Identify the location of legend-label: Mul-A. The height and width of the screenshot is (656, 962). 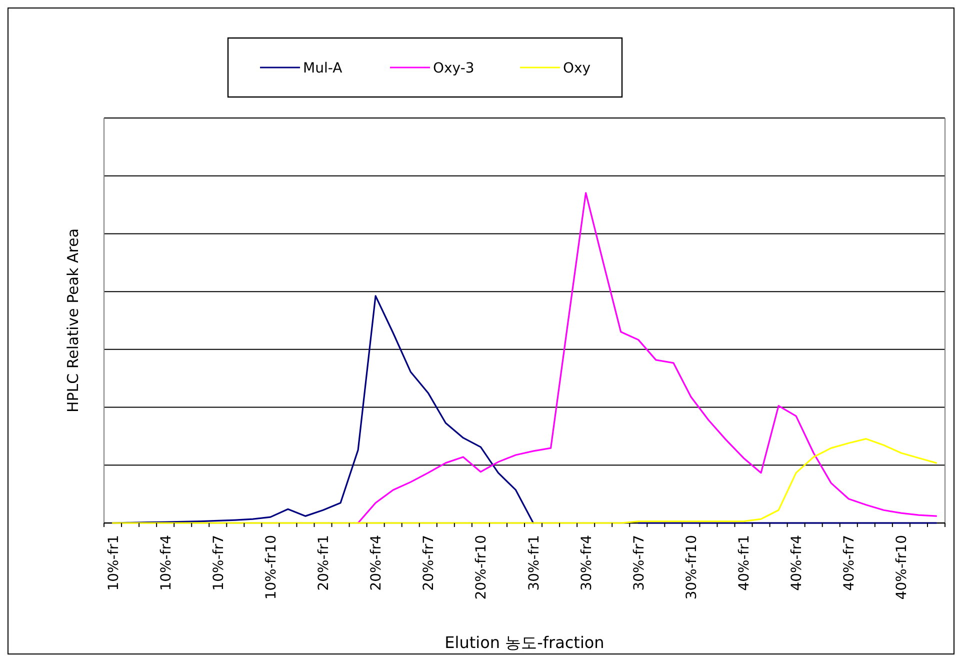
(323, 68).